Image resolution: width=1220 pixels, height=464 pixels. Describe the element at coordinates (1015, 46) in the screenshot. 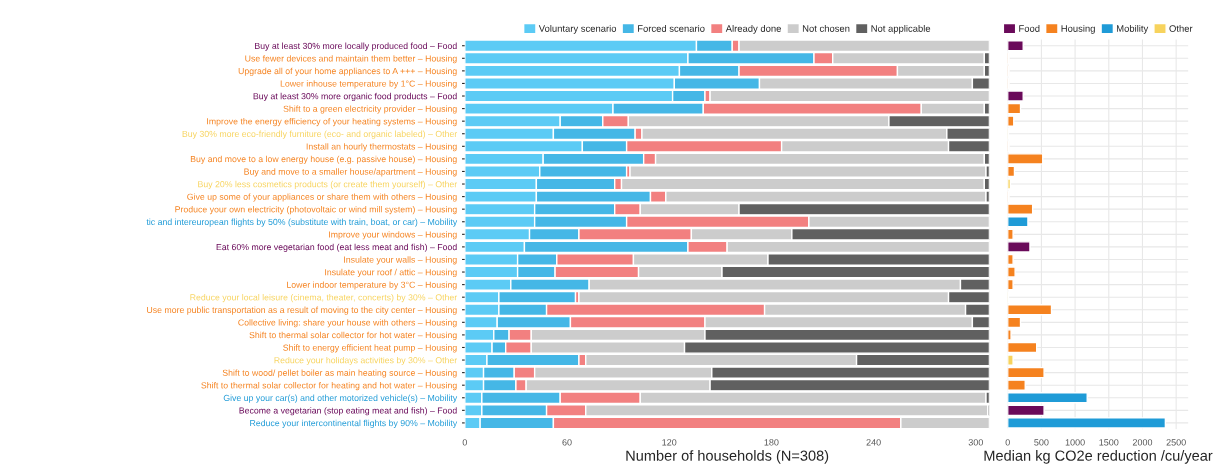

I see `bar` at that location.